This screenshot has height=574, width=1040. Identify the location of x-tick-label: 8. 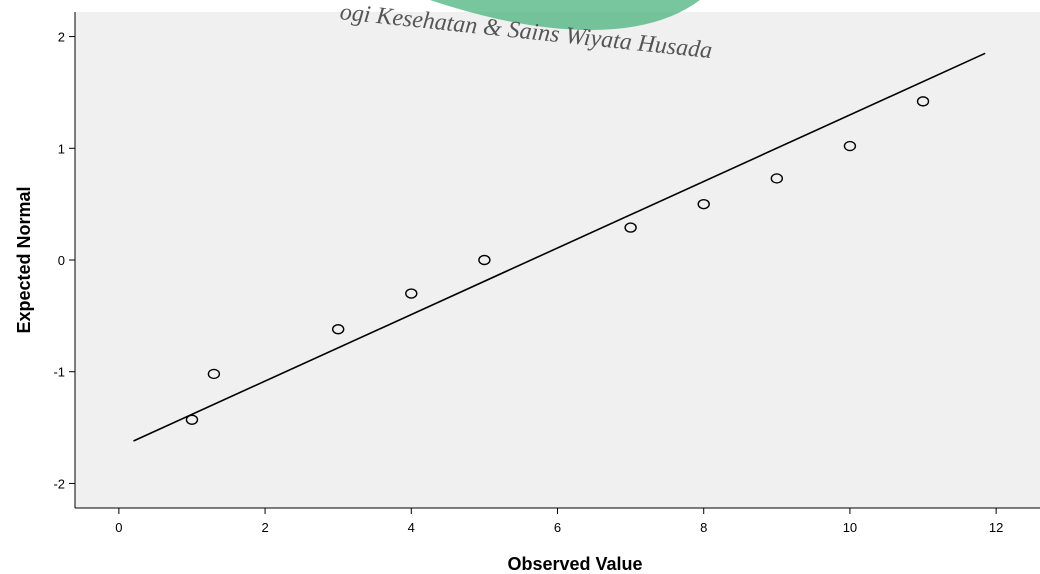
(703, 527).